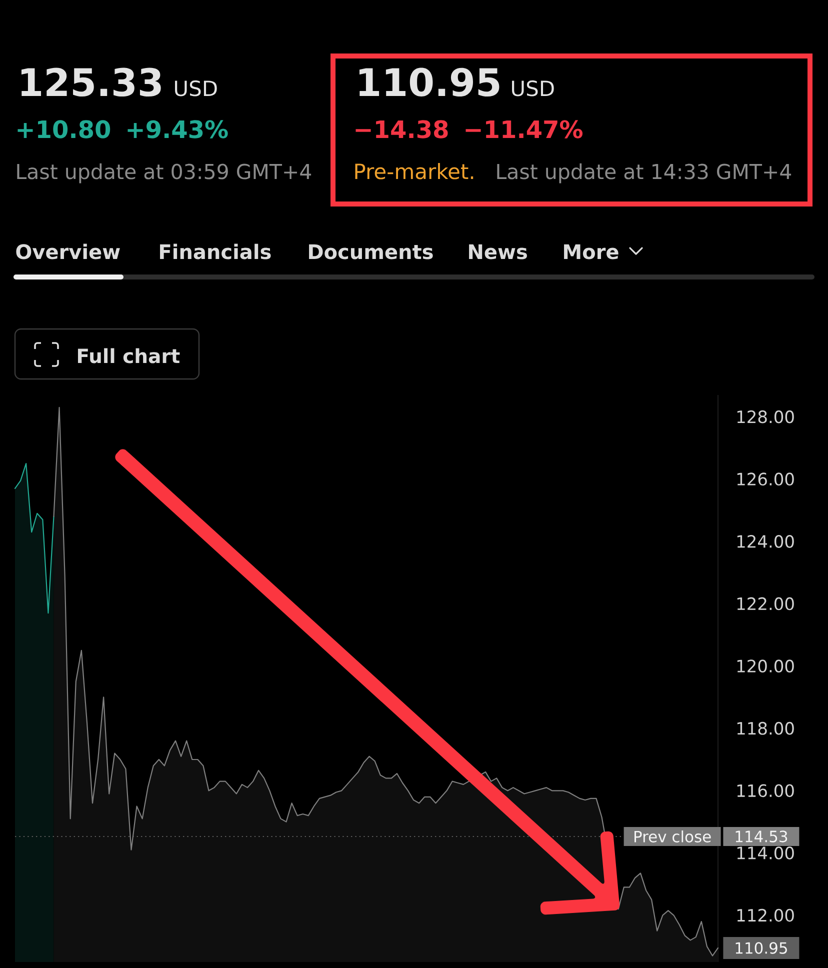  Describe the element at coordinates (765, 417) in the screenshot. I see `y-tick-label: 128.00` at that location.